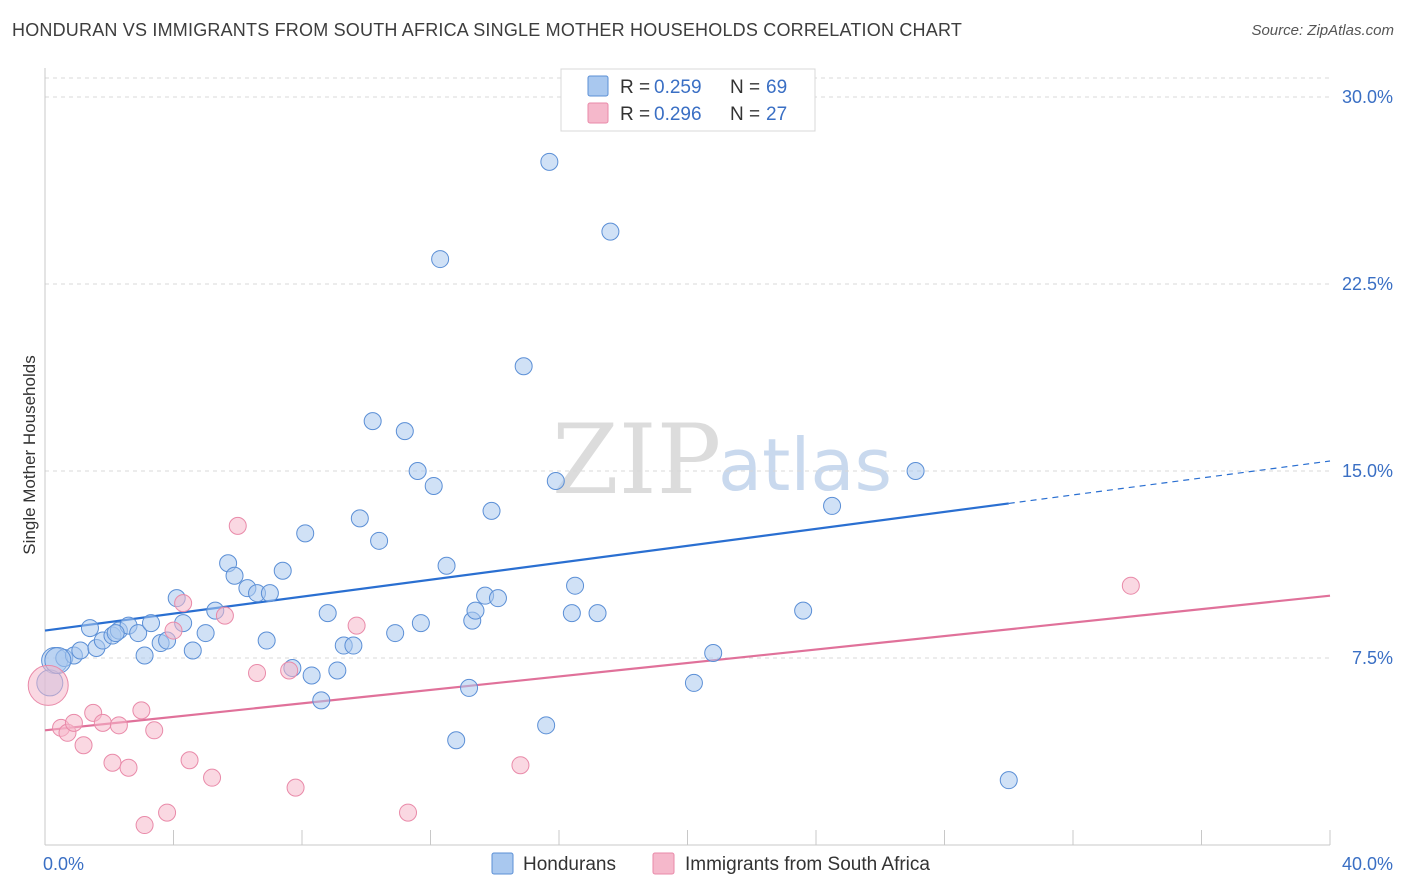 This screenshot has width=1406, height=892. What do you see at coordinates (502, 863) in the screenshot?
I see `bottom-legend-swatch-hondurans` at bounding box center [502, 863].